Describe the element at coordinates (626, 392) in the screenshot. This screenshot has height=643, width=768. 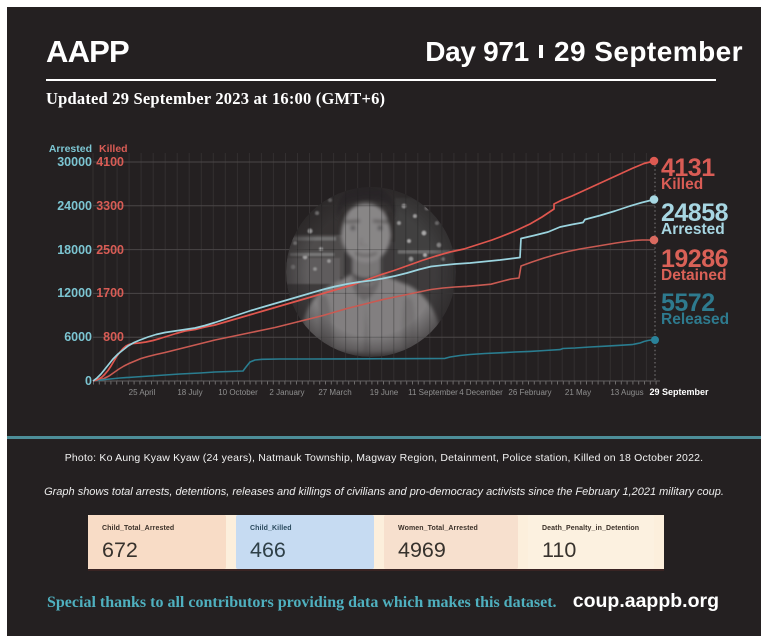
I see `svg-text: 13 Augus` at that location.